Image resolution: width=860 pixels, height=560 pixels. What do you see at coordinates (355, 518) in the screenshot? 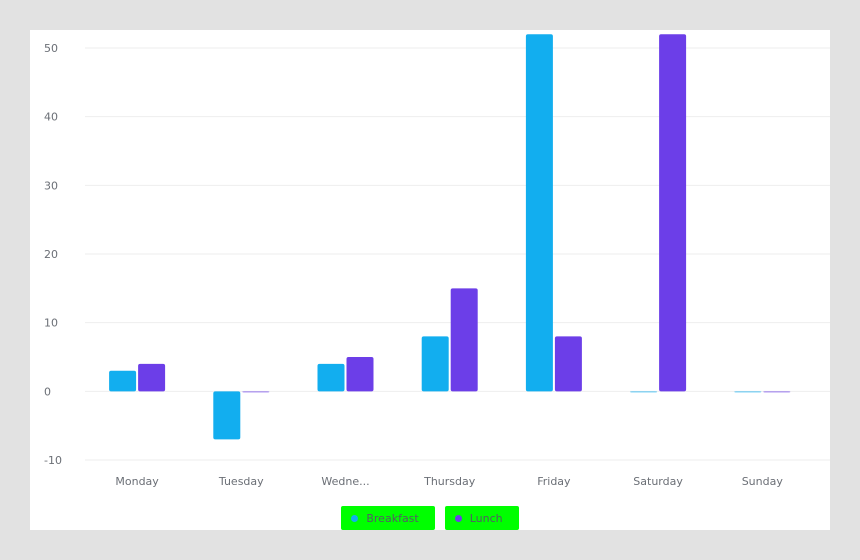
I see `legend-dot-breakfast` at bounding box center [355, 518].